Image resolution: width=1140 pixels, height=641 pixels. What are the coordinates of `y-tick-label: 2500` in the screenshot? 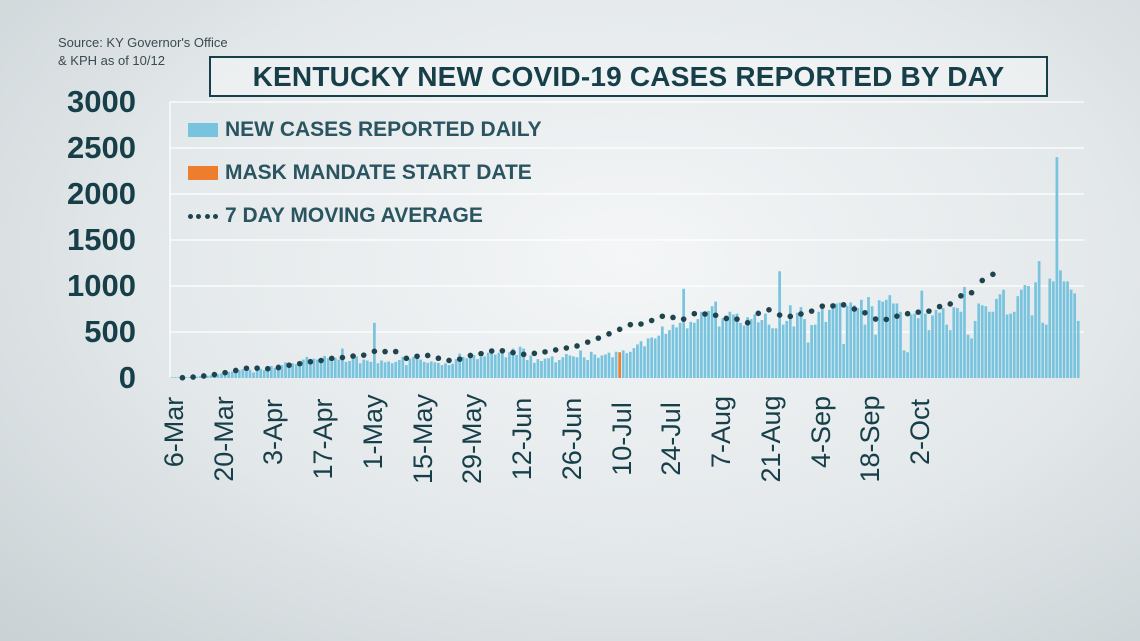 It's located at (101, 147).